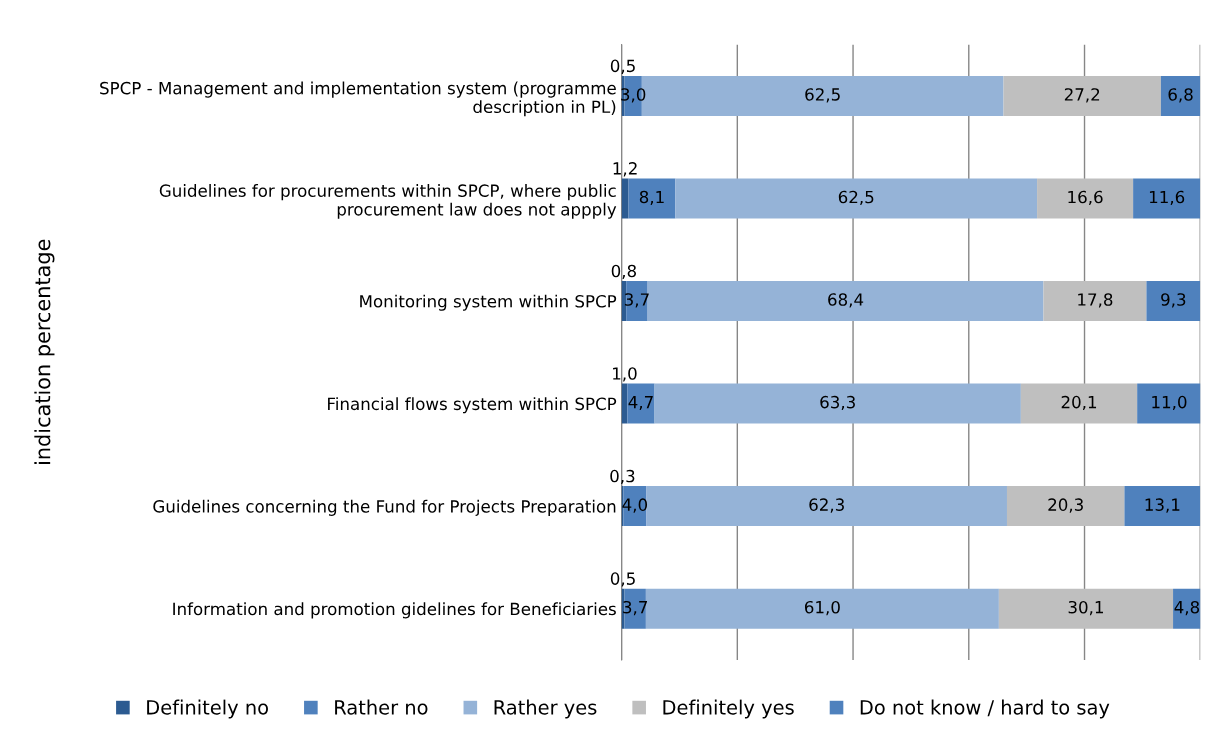  Describe the element at coordinates (622, 477) in the screenshot. I see `data-label: 0,3` at that location.